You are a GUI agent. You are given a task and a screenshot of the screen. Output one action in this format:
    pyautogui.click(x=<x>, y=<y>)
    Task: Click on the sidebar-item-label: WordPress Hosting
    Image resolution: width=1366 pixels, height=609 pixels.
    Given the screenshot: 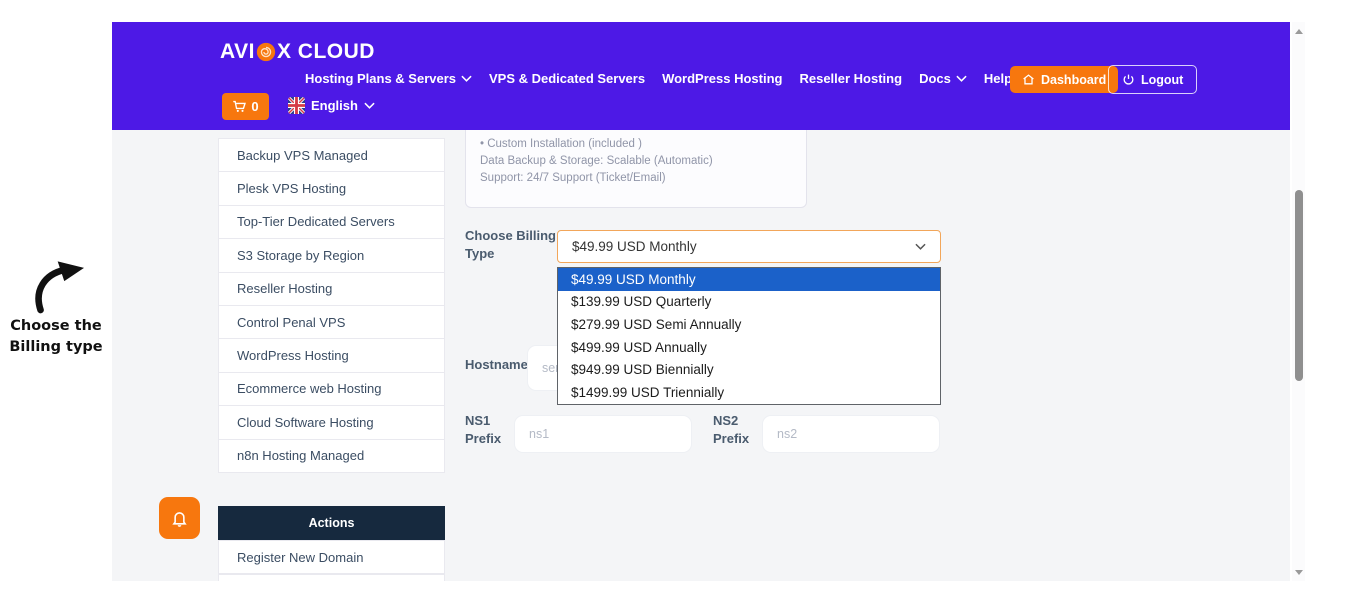 What is the action you would take?
    pyautogui.click(x=293, y=356)
    